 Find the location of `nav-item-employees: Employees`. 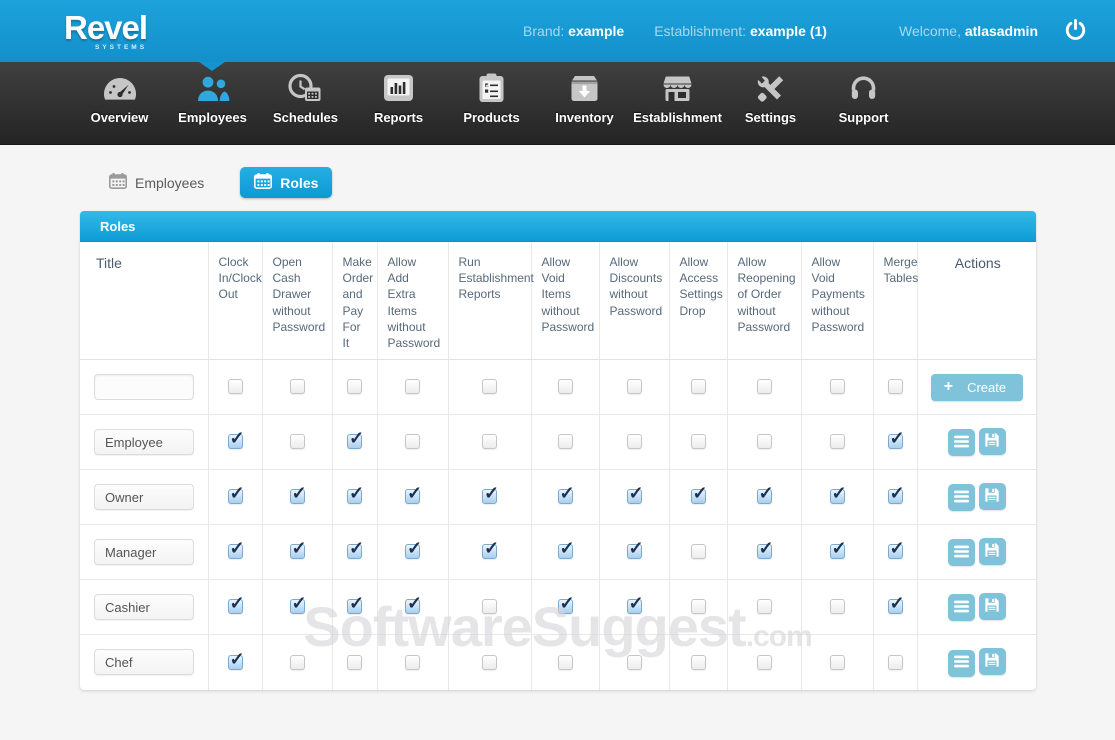

nav-item-employees: Employees is located at coordinates (212, 103).